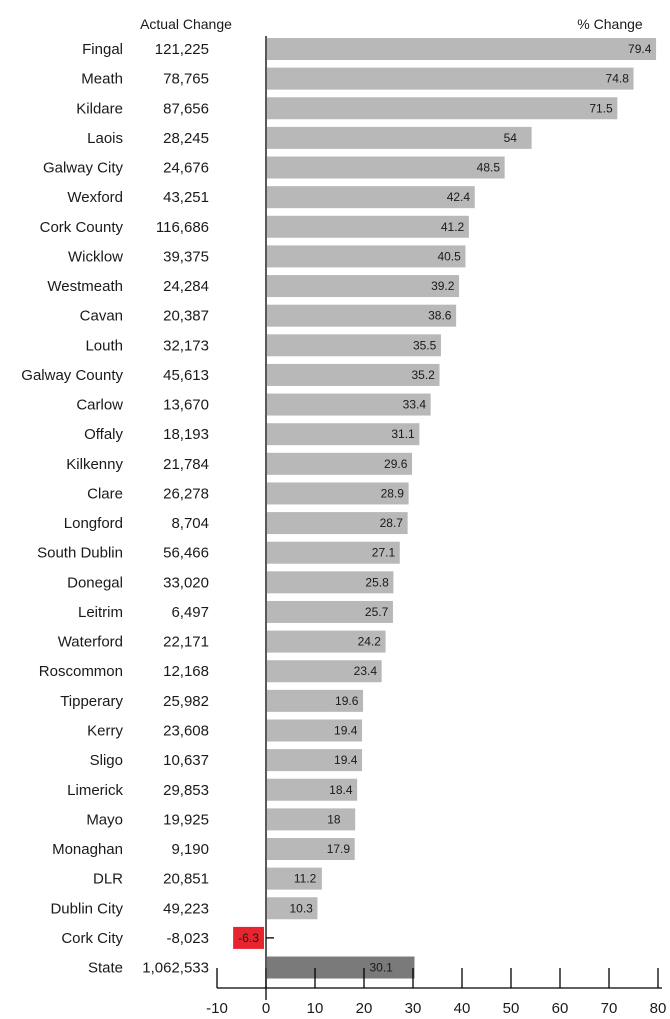  What do you see at coordinates (104, 345) in the screenshot?
I see `category-label: Louth` at bounding box center [104, 345].